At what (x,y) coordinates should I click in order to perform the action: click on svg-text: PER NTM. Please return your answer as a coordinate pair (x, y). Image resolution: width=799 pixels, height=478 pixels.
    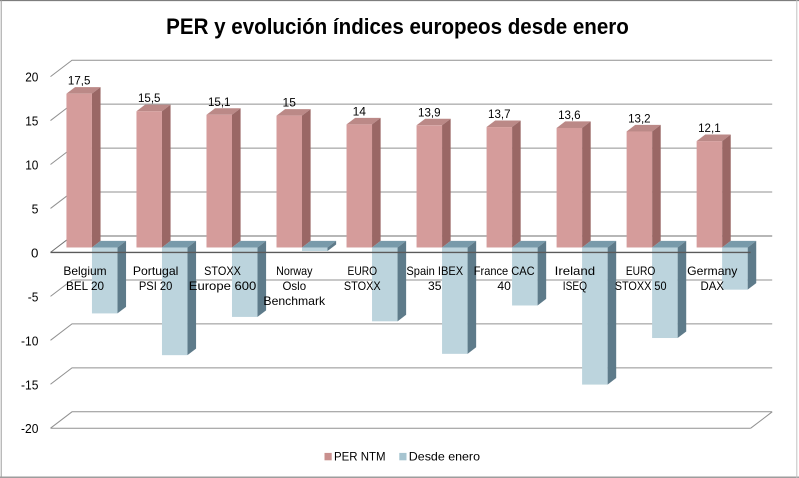
    Looking at the image, I should click on (360, 456).